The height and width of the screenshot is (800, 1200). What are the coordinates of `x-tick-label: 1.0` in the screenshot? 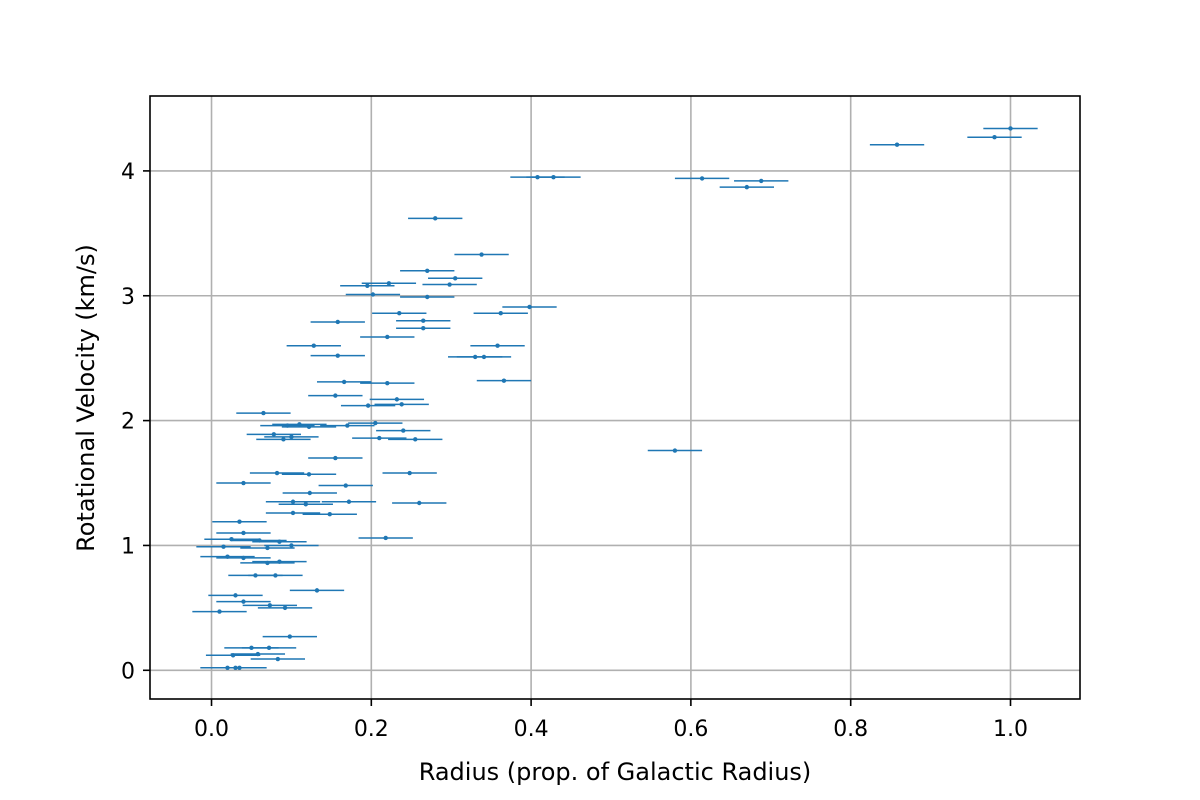 It's located at (1010, 729).